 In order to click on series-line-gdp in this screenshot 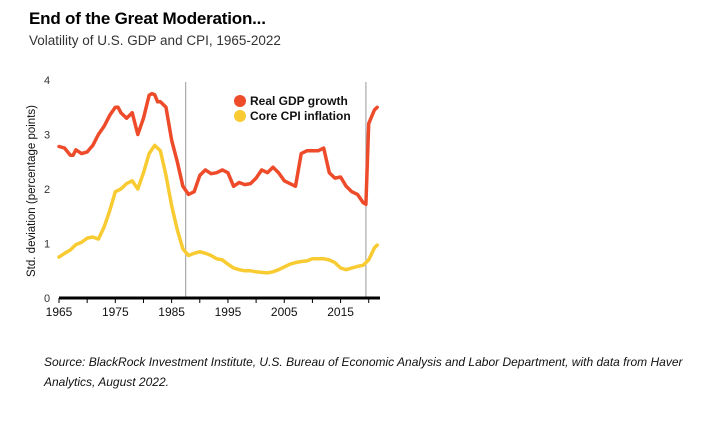, I will do `click(218, 149)`.